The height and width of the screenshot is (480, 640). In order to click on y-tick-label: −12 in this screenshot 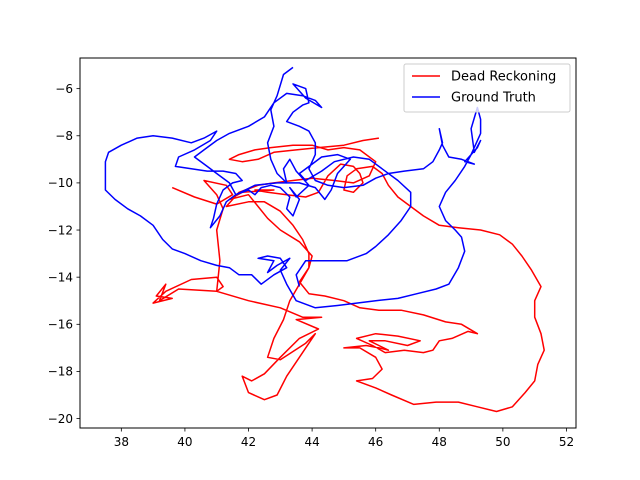, I will do `click(60, 230)`.